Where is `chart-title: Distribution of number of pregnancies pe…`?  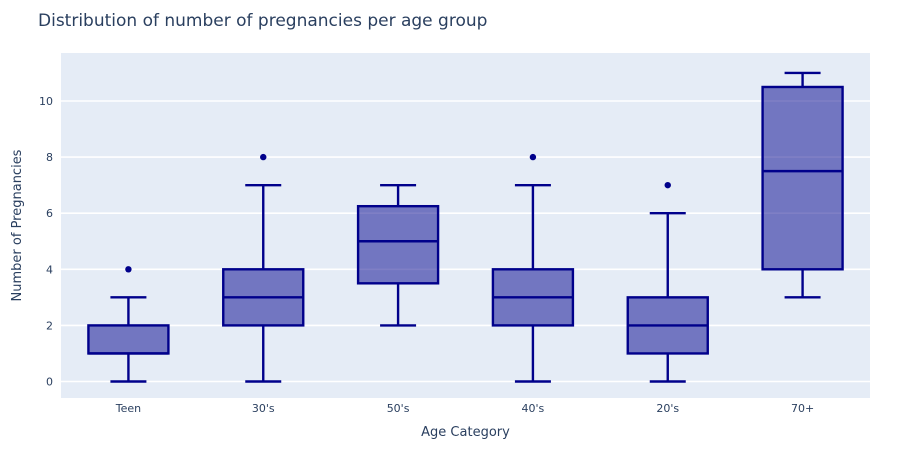 chart-title: Distribution of number of pregnancies pe… is located at coordinates (263, 21).